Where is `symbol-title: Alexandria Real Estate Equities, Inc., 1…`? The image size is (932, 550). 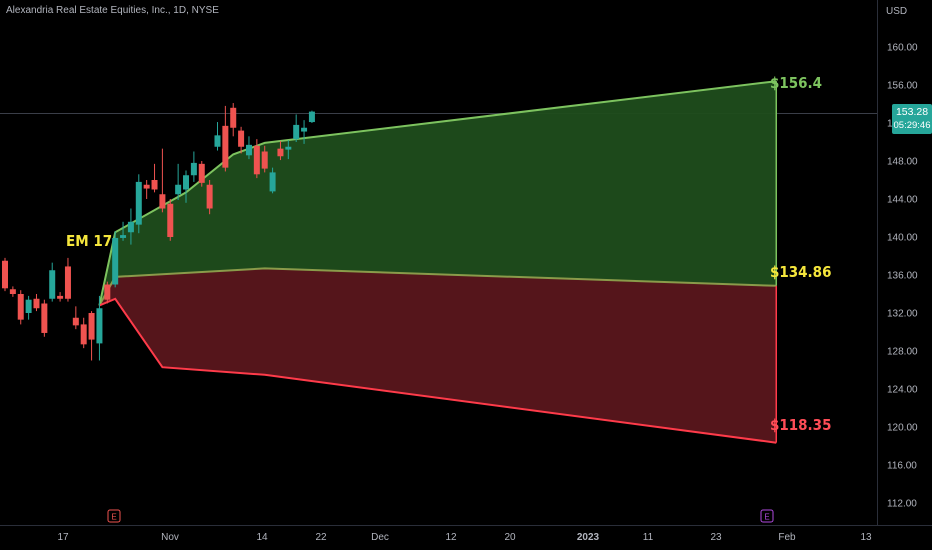
symbol-title: Alexandria Real Estate Equities, Inc., 1… is located at coordinates (112, 10).